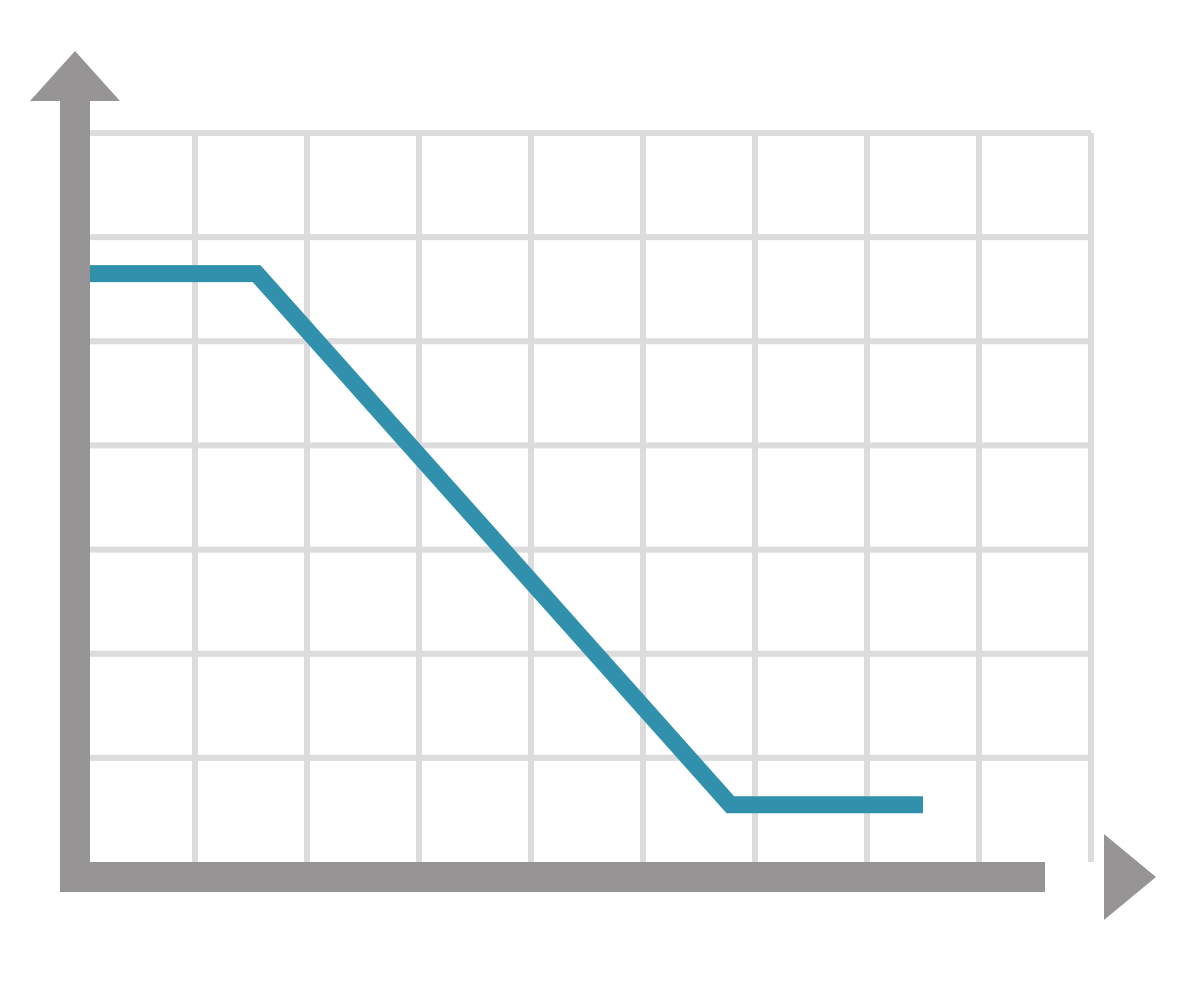 This screenshot has height=1004, width=1182. What do you see at coordinates (75, 496) in the screenshot?
I see `y-axis-line` at bounding box center [75, 496].